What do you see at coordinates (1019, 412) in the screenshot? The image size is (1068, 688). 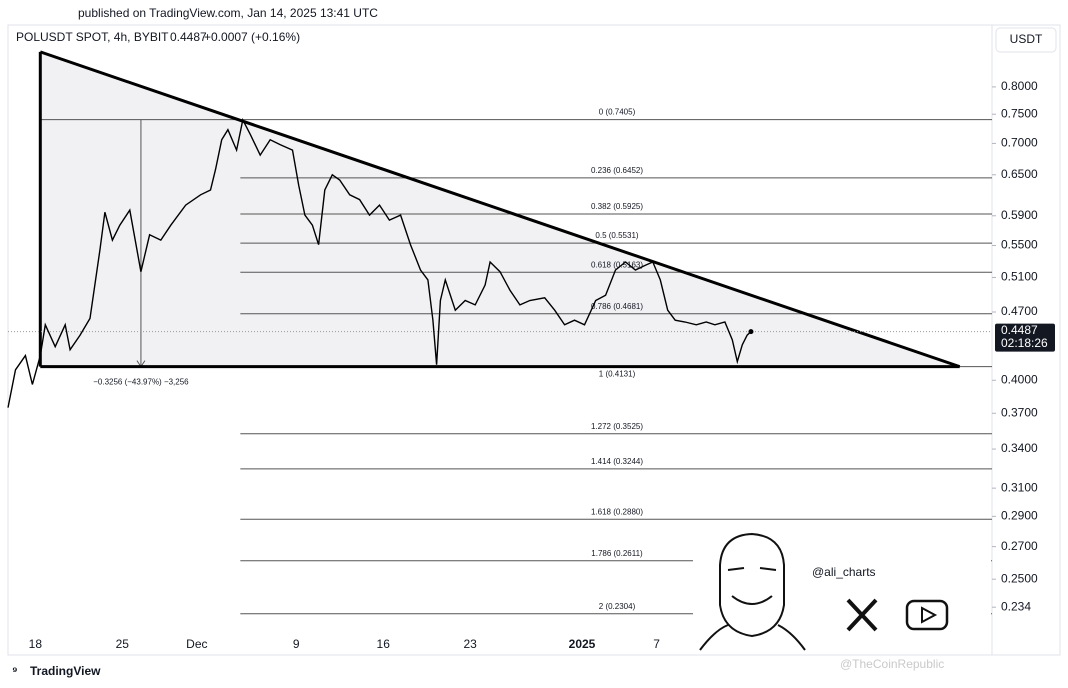 I see `y-tick-label: 0.3700` at bounding box center [1019, 412].